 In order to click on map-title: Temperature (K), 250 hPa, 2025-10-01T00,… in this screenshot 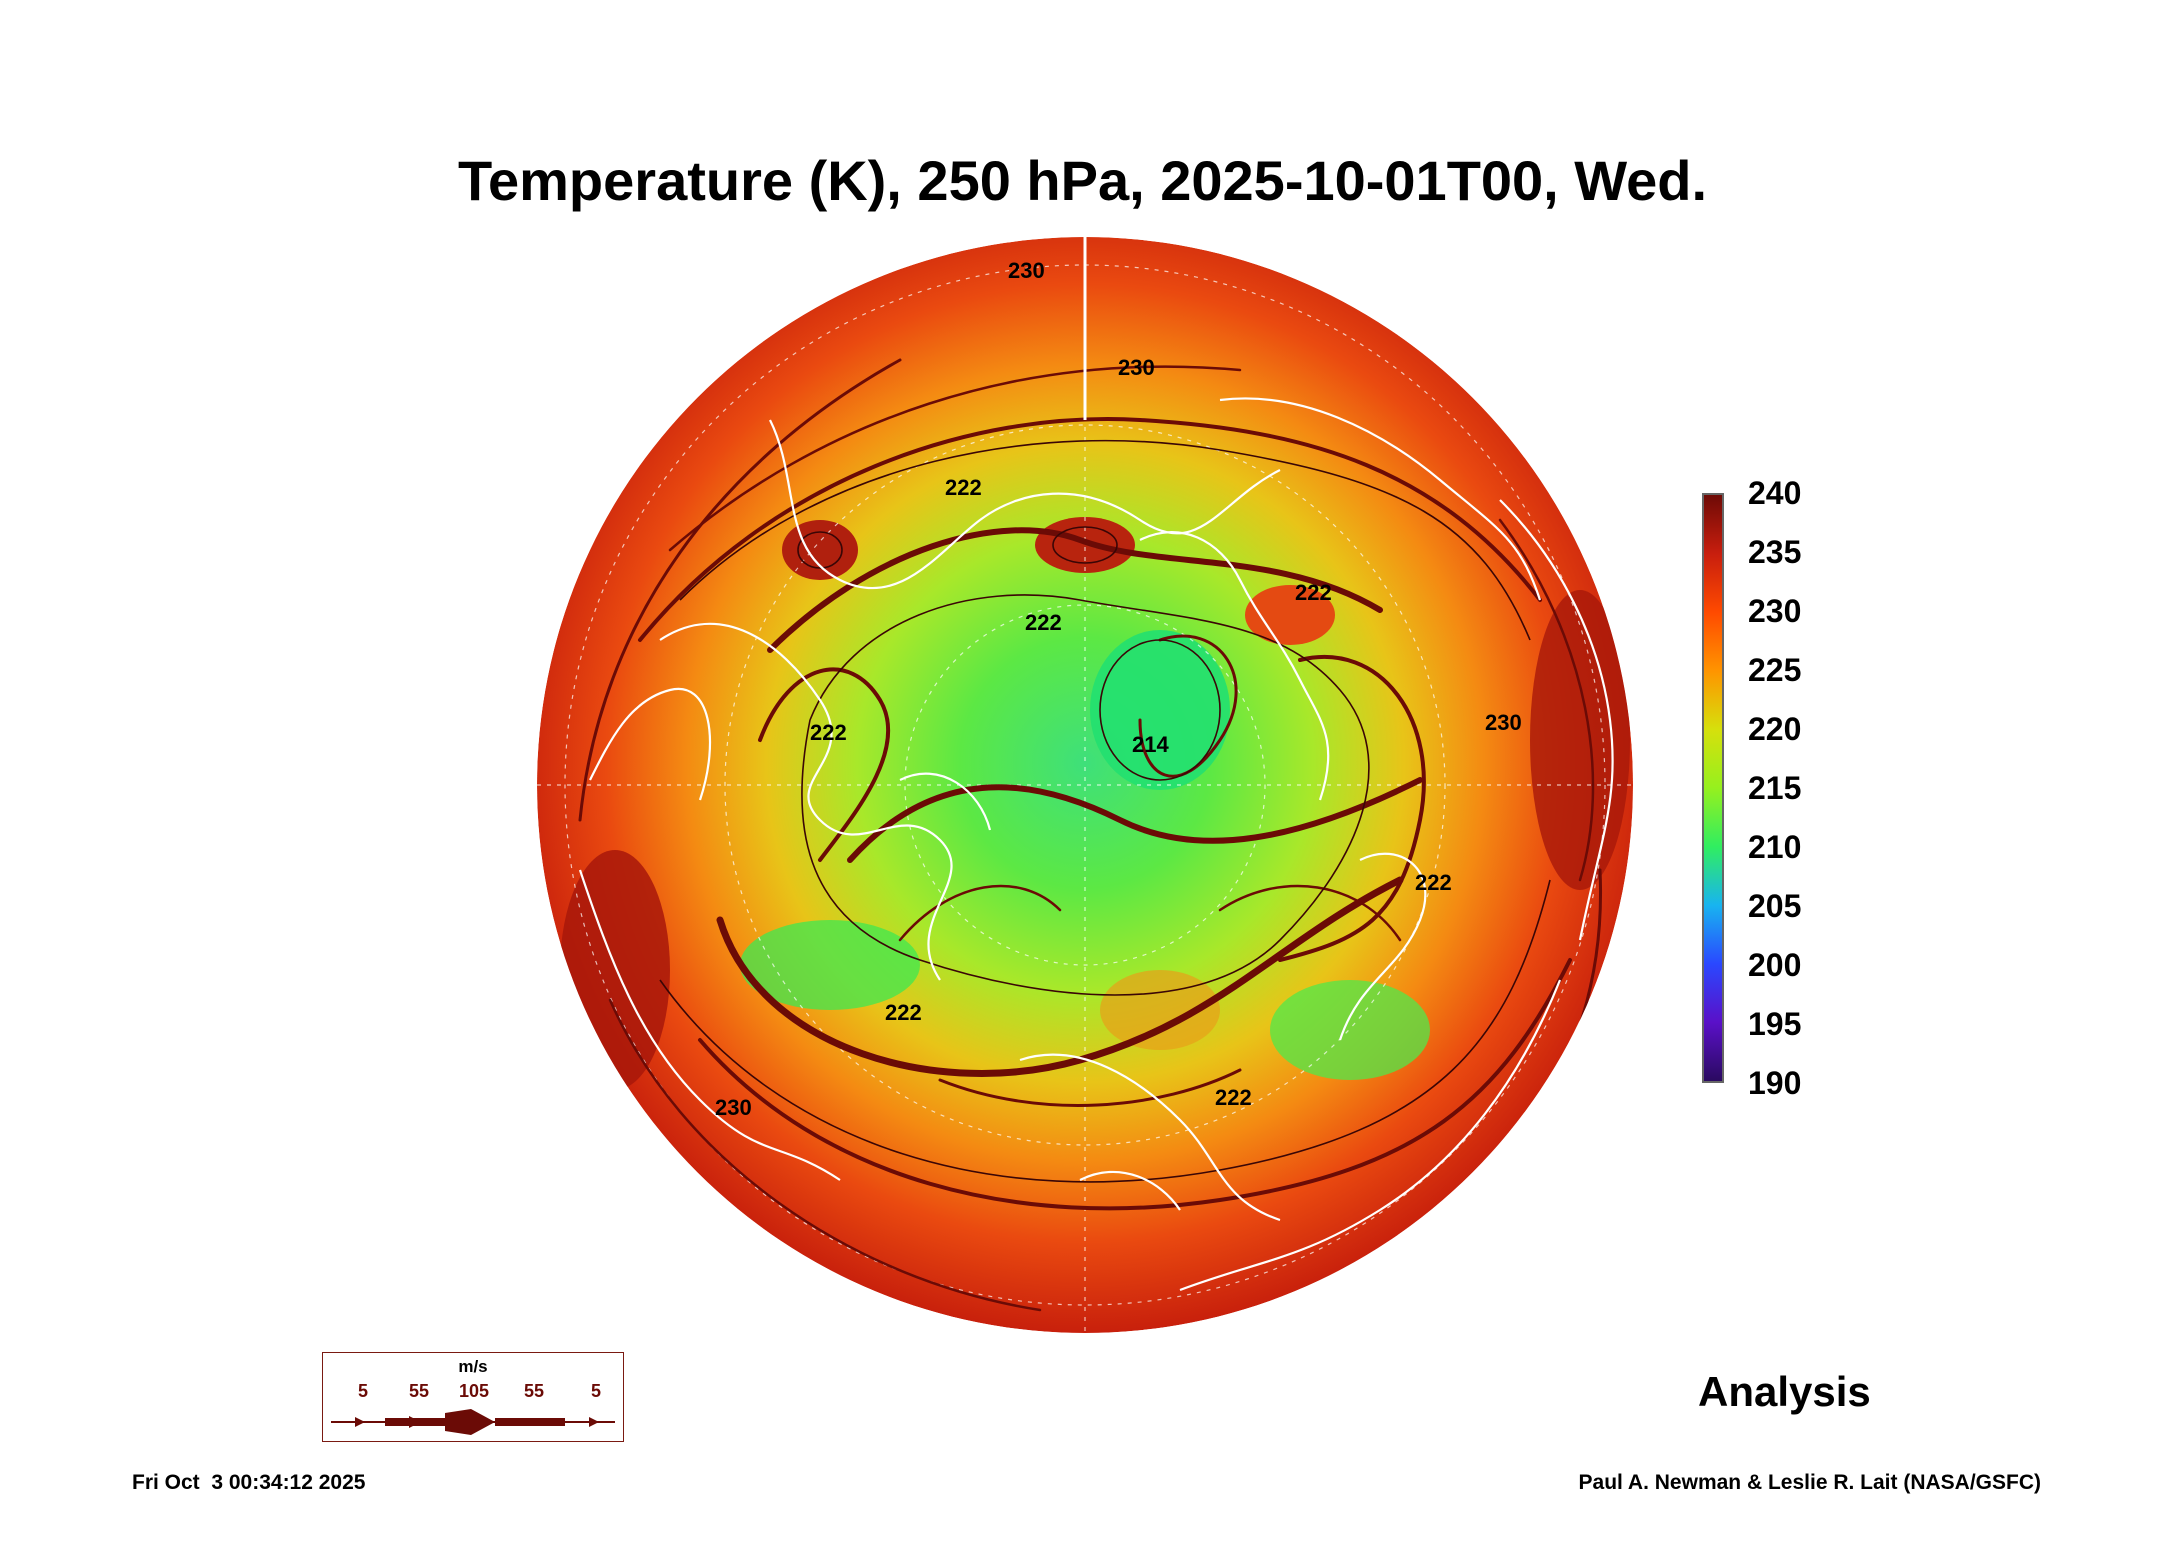, I will do `click(1082, 180)`.